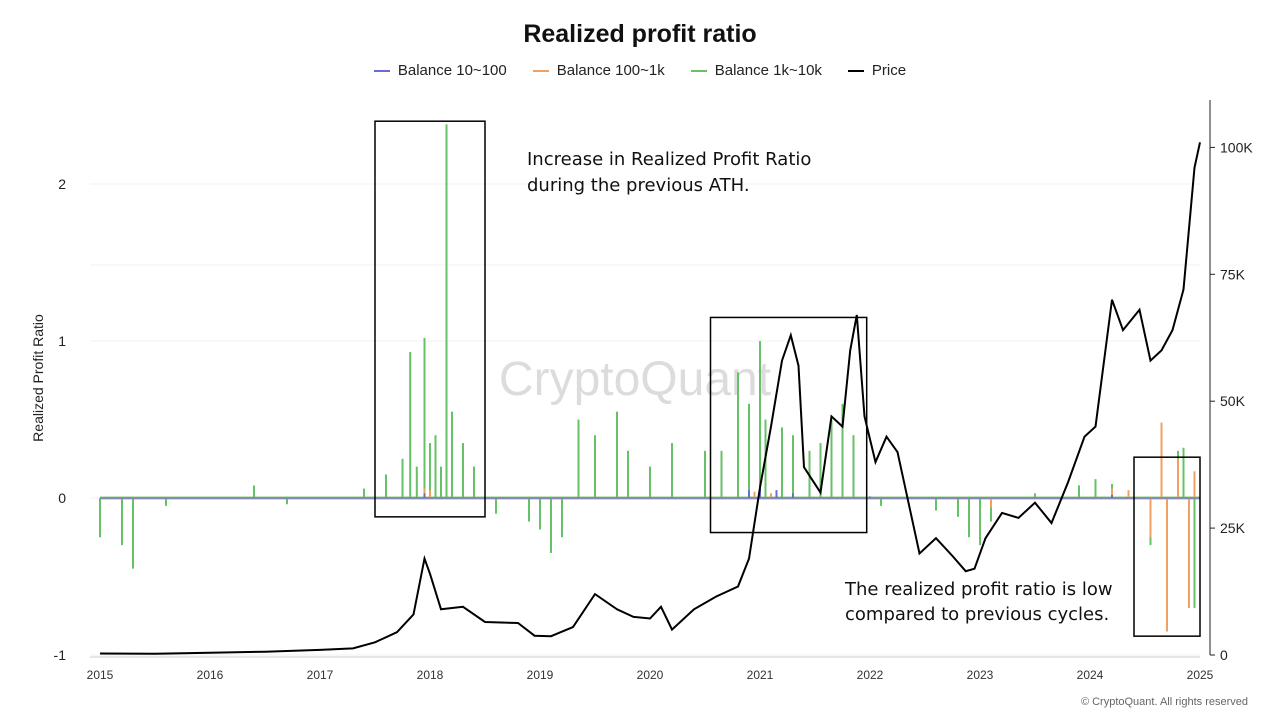 The height and width of the screenshot is (720, 1280). What do you see at coordinates (62, 184) in the screenshot?
I see `left-tick-label: 2` at bounding box center [62, 184].